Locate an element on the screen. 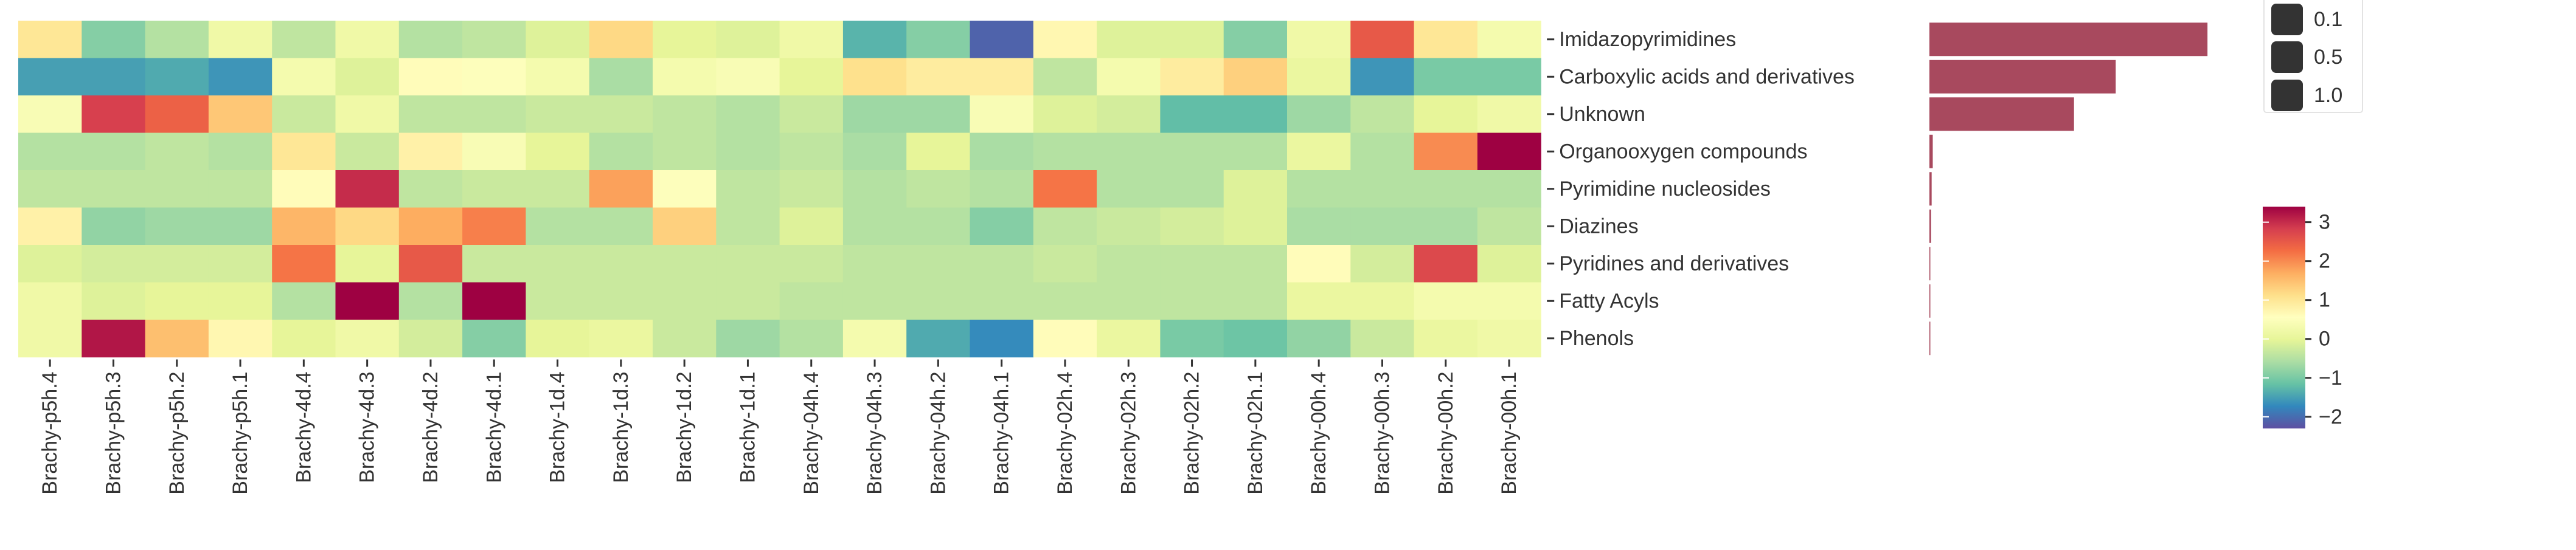 This screenshot has height=550, width=2576. colorbar-tick-label: 2 is located at coordinates (2324, 261).